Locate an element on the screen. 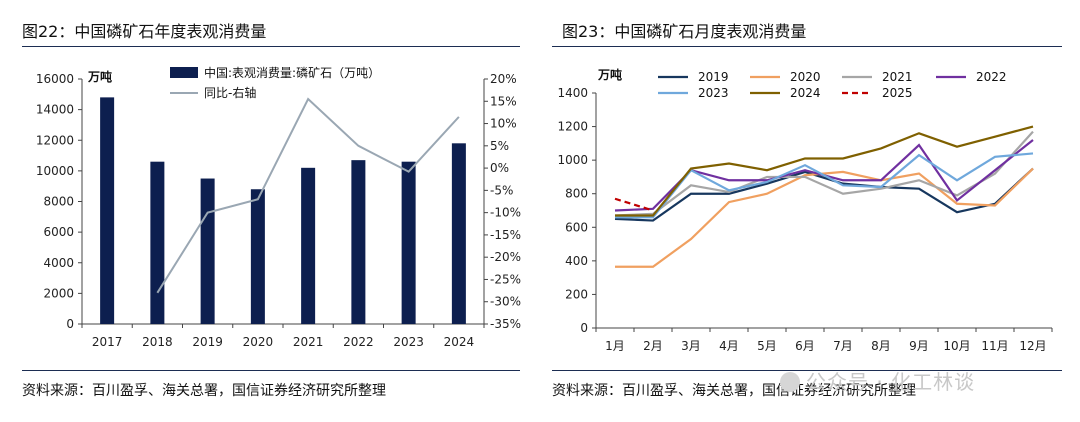  x-tick-label: 12月 is located at coordinates (1032, 346).